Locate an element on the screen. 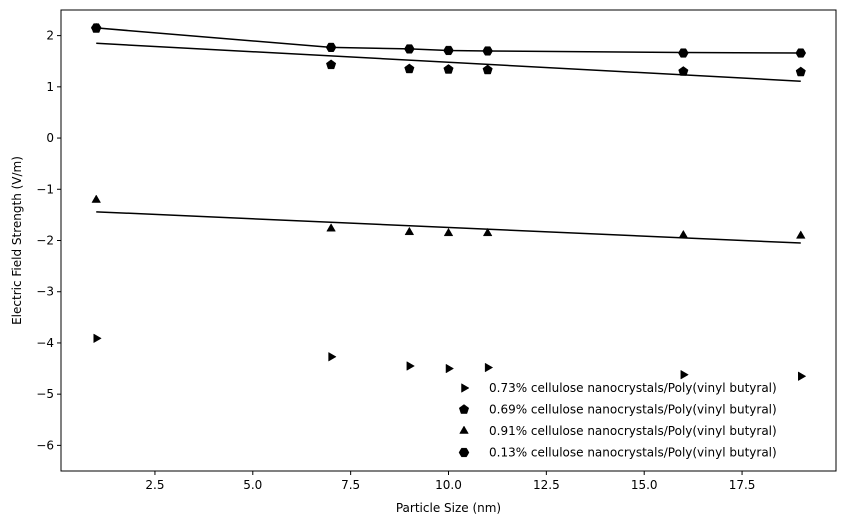 The image size is (844, 525). y-tick-label: −2 is located at coordinates (45, 241).